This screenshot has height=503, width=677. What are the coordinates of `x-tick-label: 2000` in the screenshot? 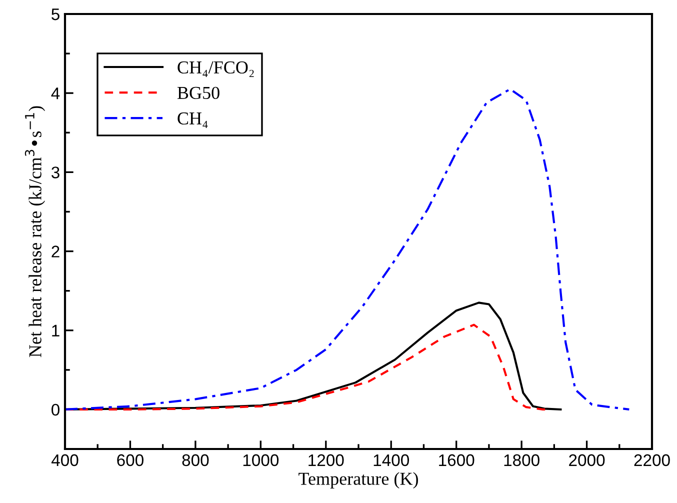 It's located at (587, 460).